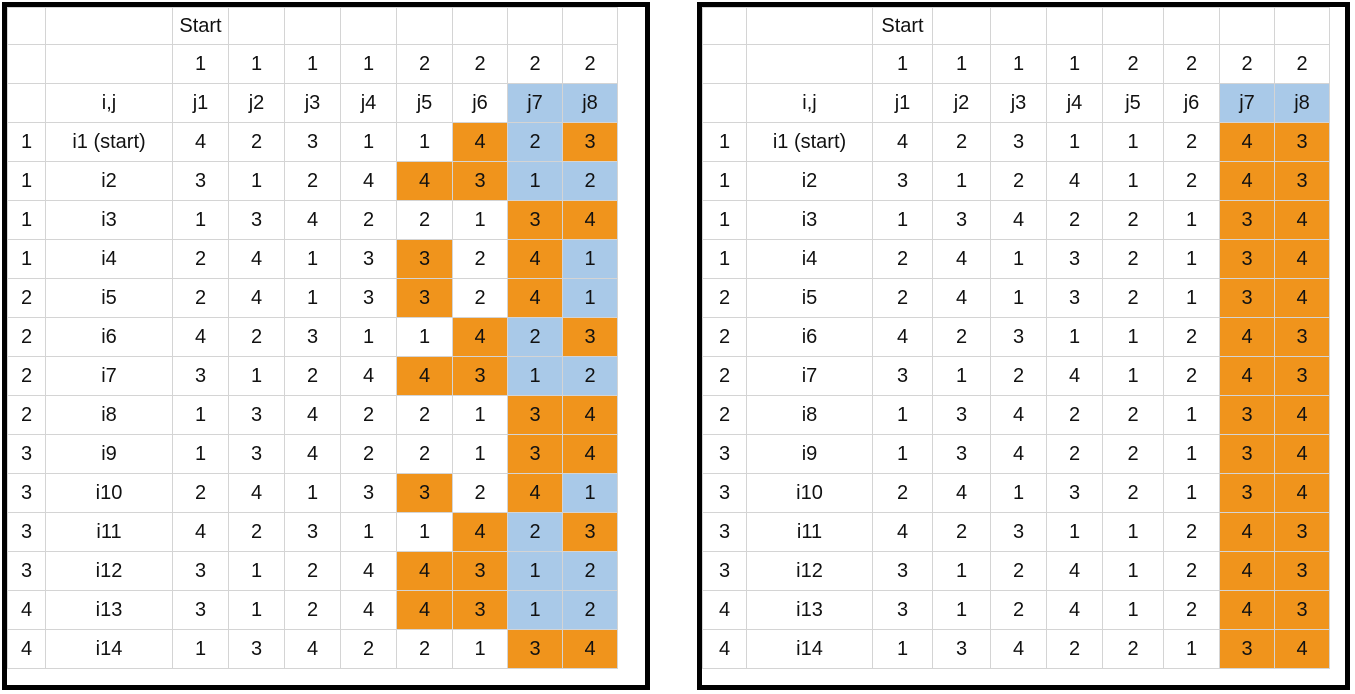  Describe the element at coordinates (809, 493) in the screenshot. I see `row-label-cell: i10` at that location.